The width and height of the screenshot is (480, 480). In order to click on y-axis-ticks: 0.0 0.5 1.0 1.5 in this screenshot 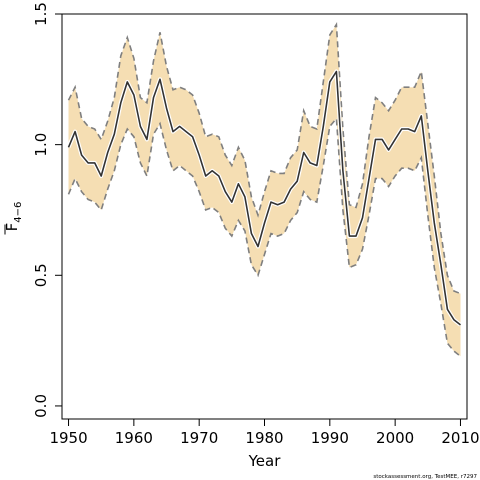, I will do `click(47, 210)`.